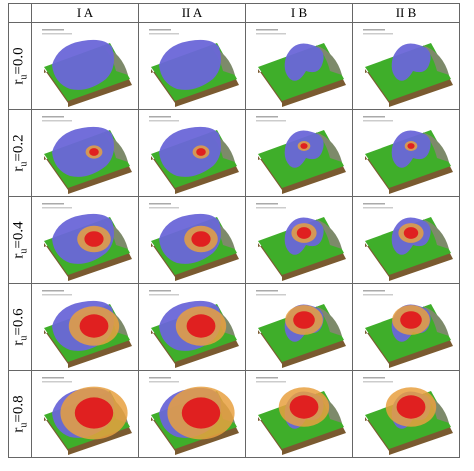 The height and width of the screenshot is (471, 474). What do you see at coordinates (18, 322) in the screenshot?
I see `row-eq: =0.6` at bounding box center [18, 322].